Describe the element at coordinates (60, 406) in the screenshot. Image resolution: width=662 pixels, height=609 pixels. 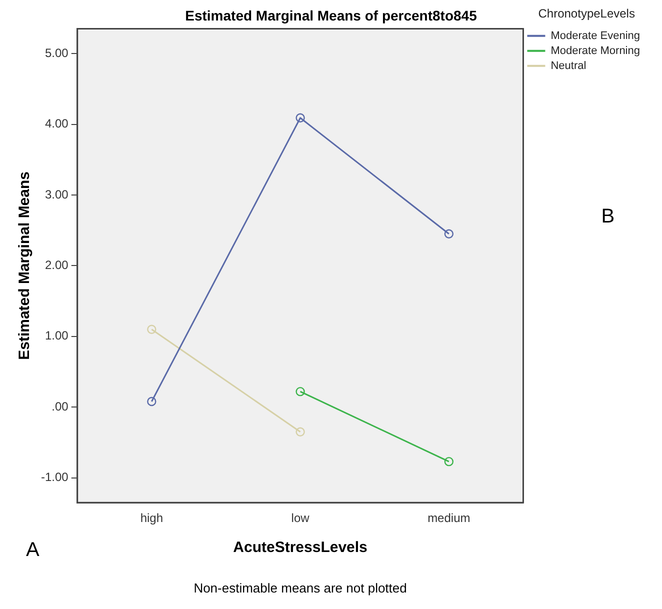
I see `y-tick-label: .00` at that location.